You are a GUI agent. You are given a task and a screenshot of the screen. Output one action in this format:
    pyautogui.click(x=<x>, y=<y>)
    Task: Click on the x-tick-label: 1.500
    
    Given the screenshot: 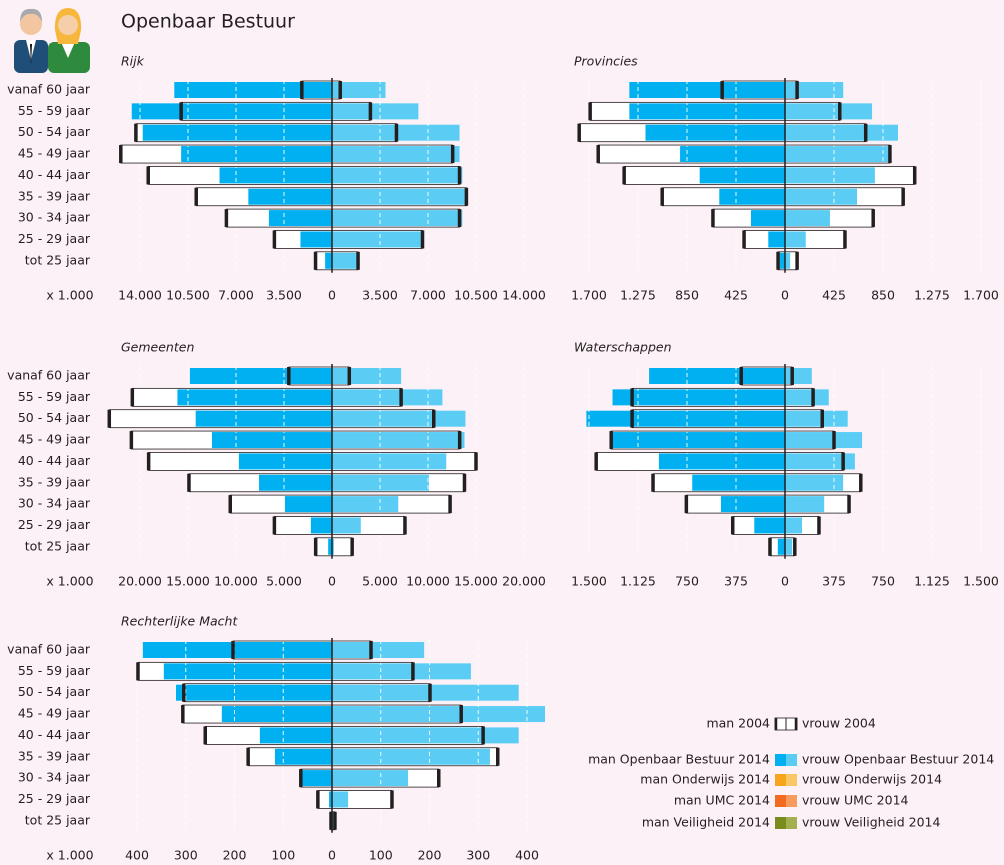 What is the action you would take?
    pyautogui.click(x=589, y=581)
    